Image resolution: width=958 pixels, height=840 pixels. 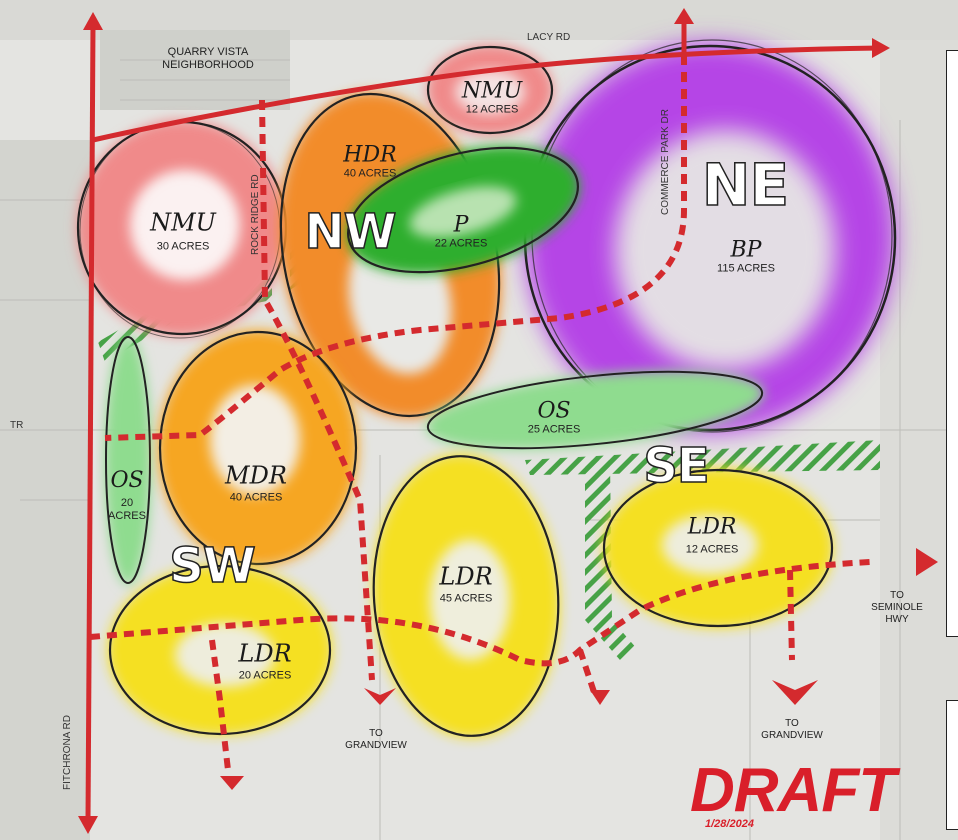 I want to click on zone-code: P, so click(x=461, y=225).